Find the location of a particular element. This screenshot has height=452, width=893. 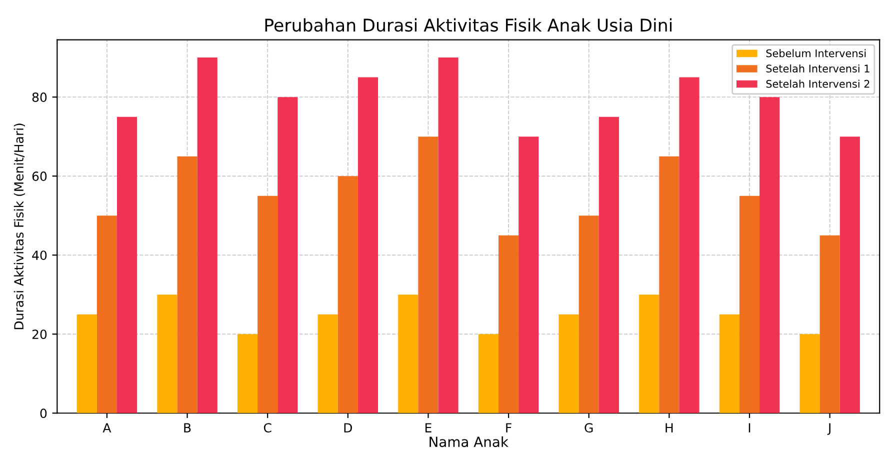

x-tick-label: B is located at coordinates (187, 427).